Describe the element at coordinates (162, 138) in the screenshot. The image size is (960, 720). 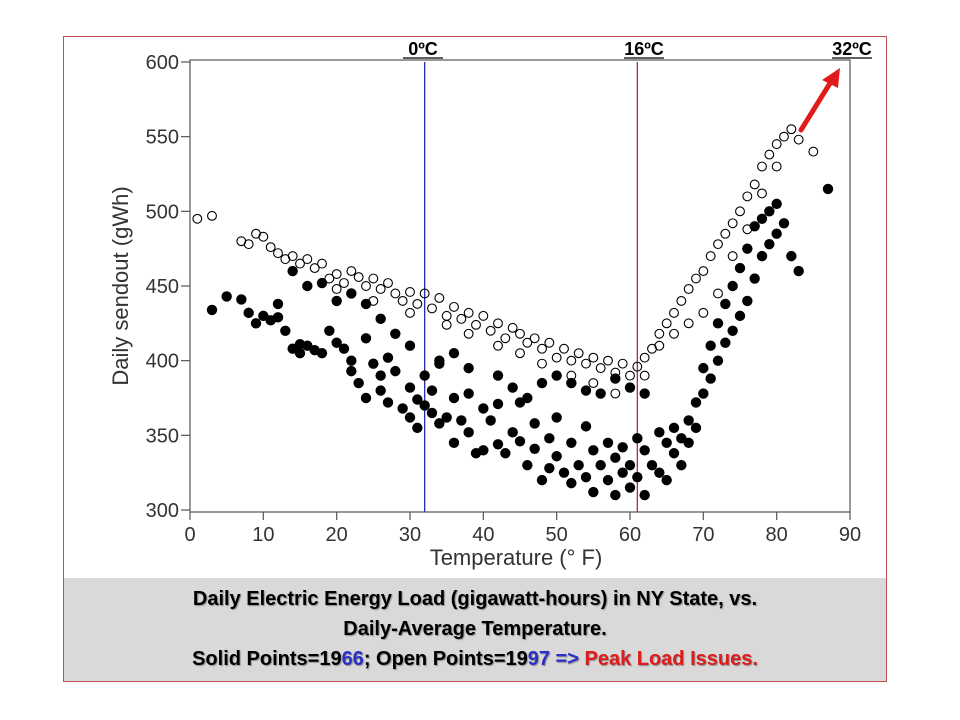
I see `y-tick-label: 550` at that location.